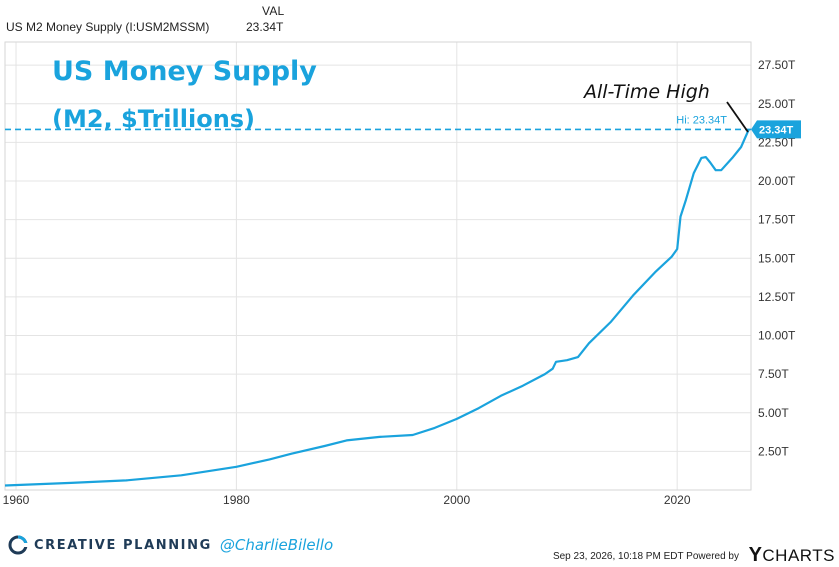 This screenshot has height=567, width=839. I want to click on last-value-badge: 23.34T, so click(776, 129).